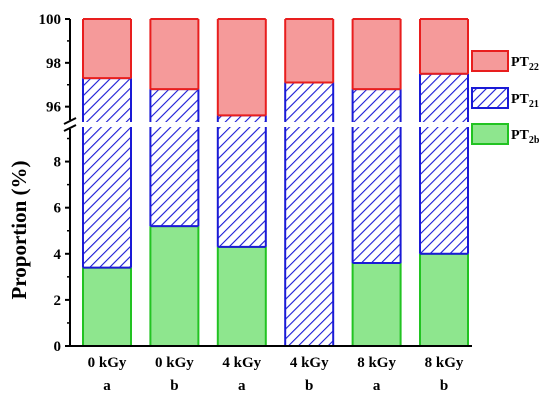 The width and height of the screenshot is (550, 408). I want to click on legend-label-pt21: PT21, so click(525, 101).